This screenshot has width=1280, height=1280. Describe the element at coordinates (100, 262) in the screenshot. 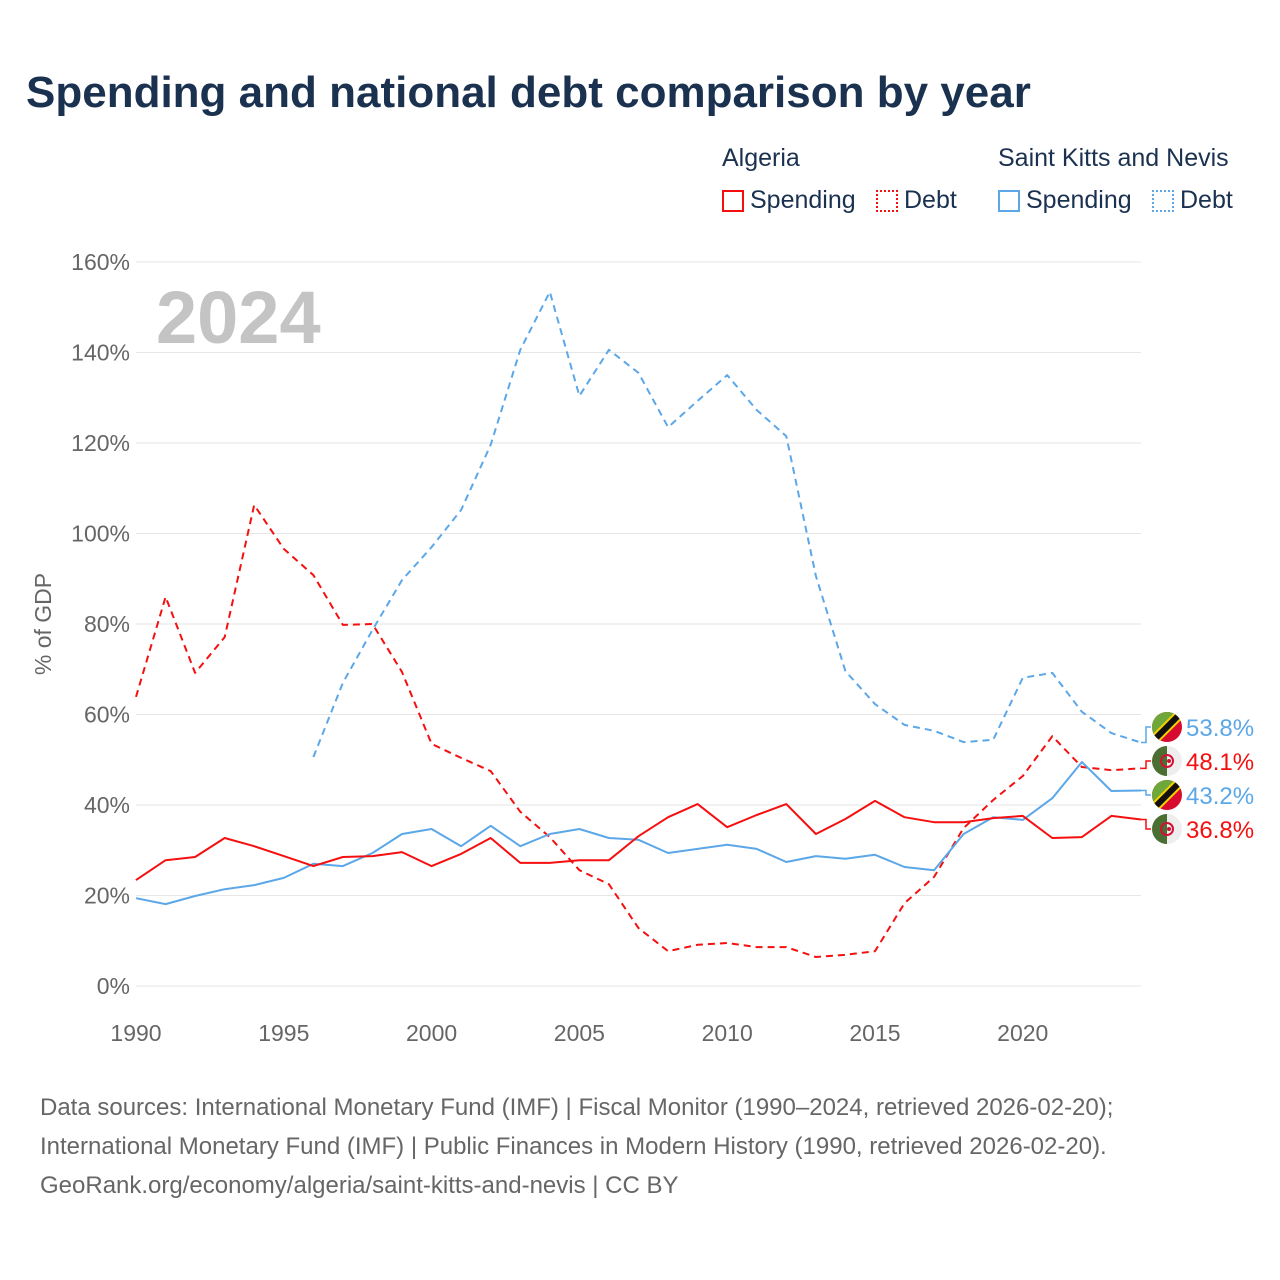

I see `y-tick-label: 160%` at that location.